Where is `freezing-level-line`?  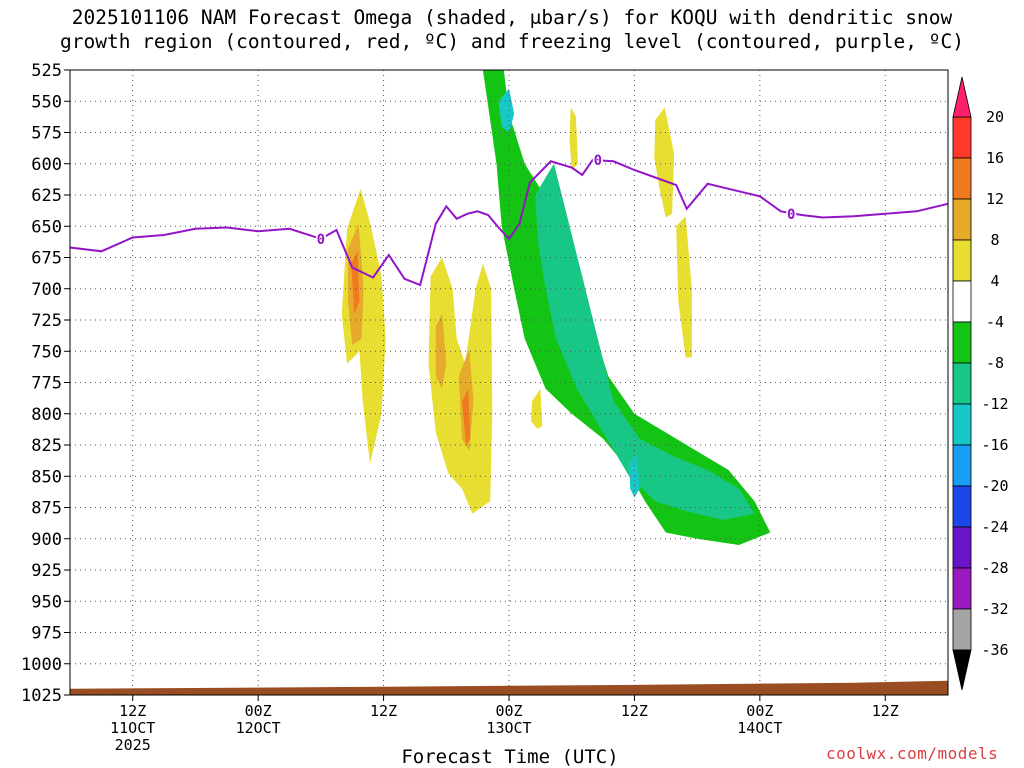 freezing-level-line is located at coordinates (509, 222).